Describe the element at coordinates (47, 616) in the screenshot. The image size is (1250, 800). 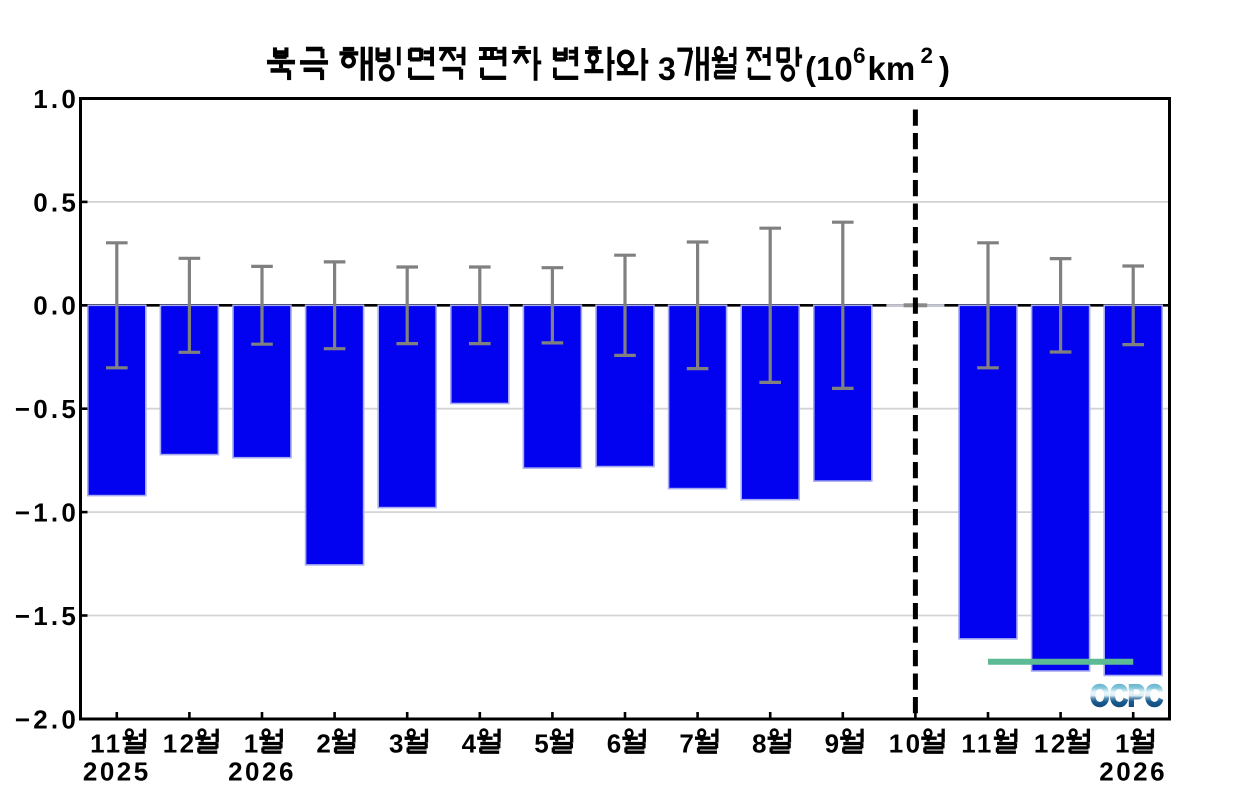
I see `svg-text: −1.5` at that location.